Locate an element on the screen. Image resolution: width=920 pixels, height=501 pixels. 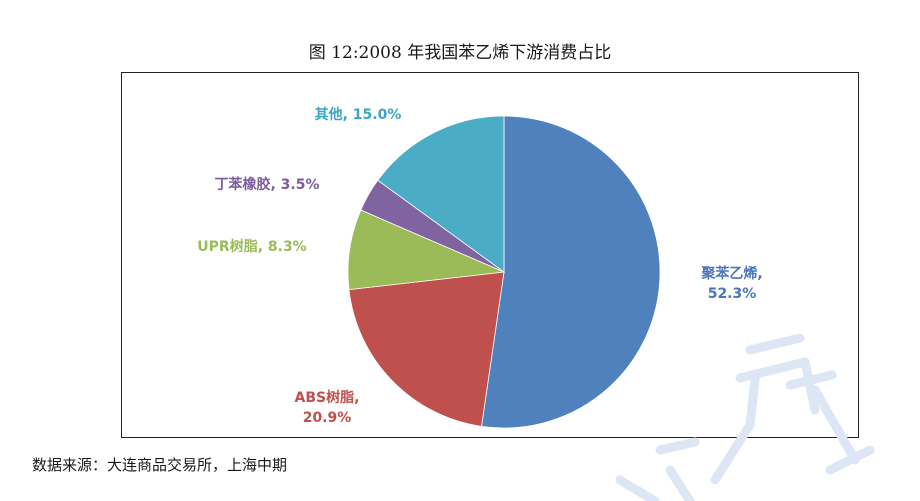
chart-title: 图 12:2008 年我国苯乙烯下游消费占比 is located at coordinates (460, 53).